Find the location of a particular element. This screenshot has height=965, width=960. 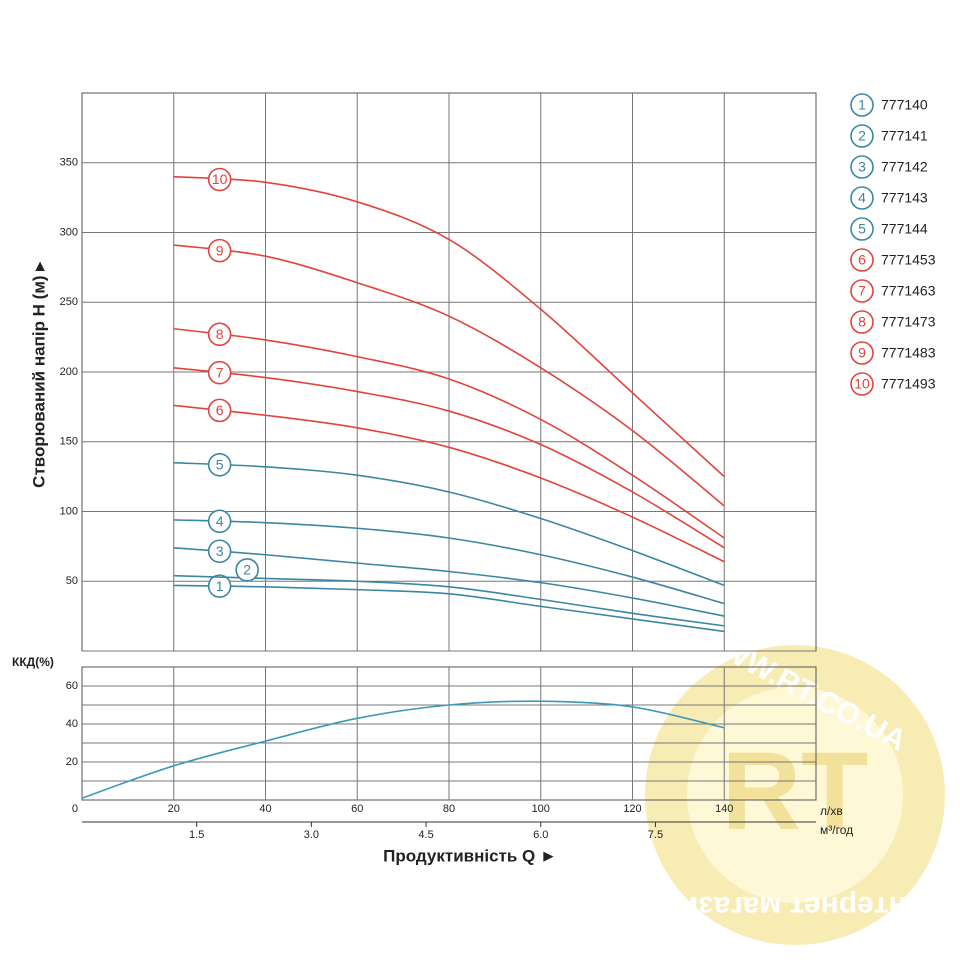

legend-label: 777140 is located at coordinates (904, 105).